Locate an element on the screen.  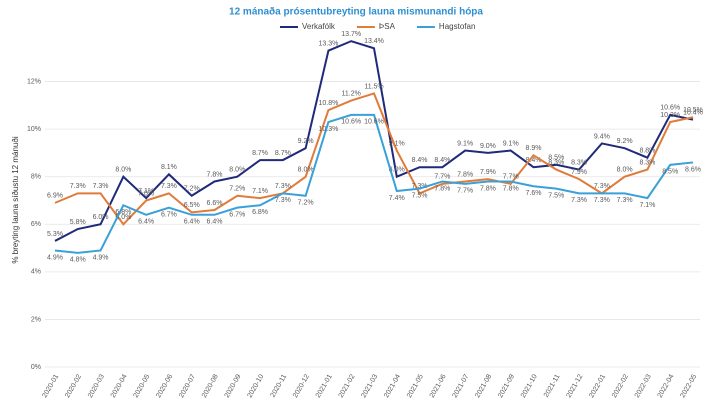
x-tick-label: 2021-11 is located at coordinates (552, 385).